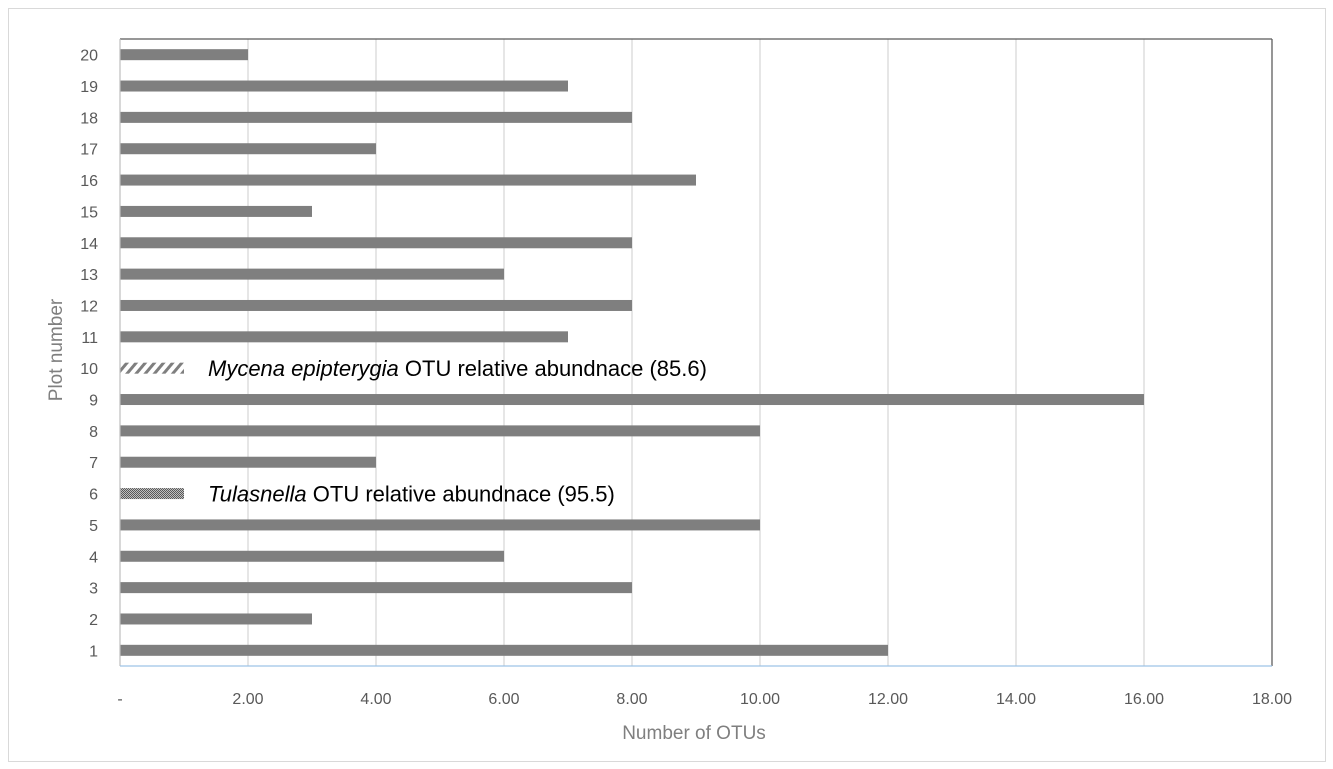 The width and height of the screenshot is (1333, 769). Describe the element at coordinates (631, 699) in the screenshot. I see `x-tick-label: 8.00` at that location.